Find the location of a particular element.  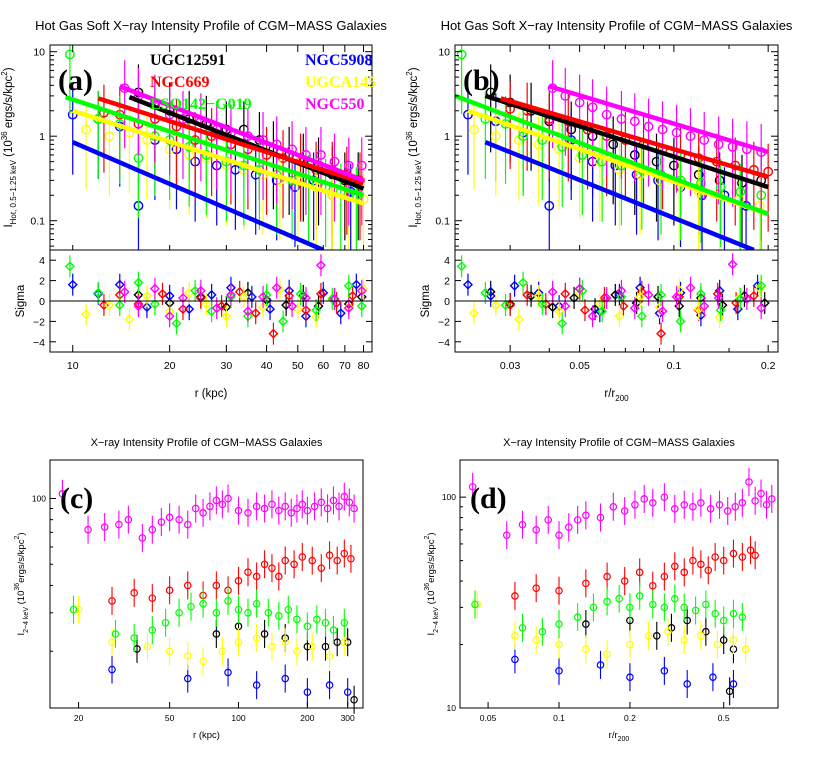

y-axis-label-sub: 2−4 keV is located at coordinates (436, 620).